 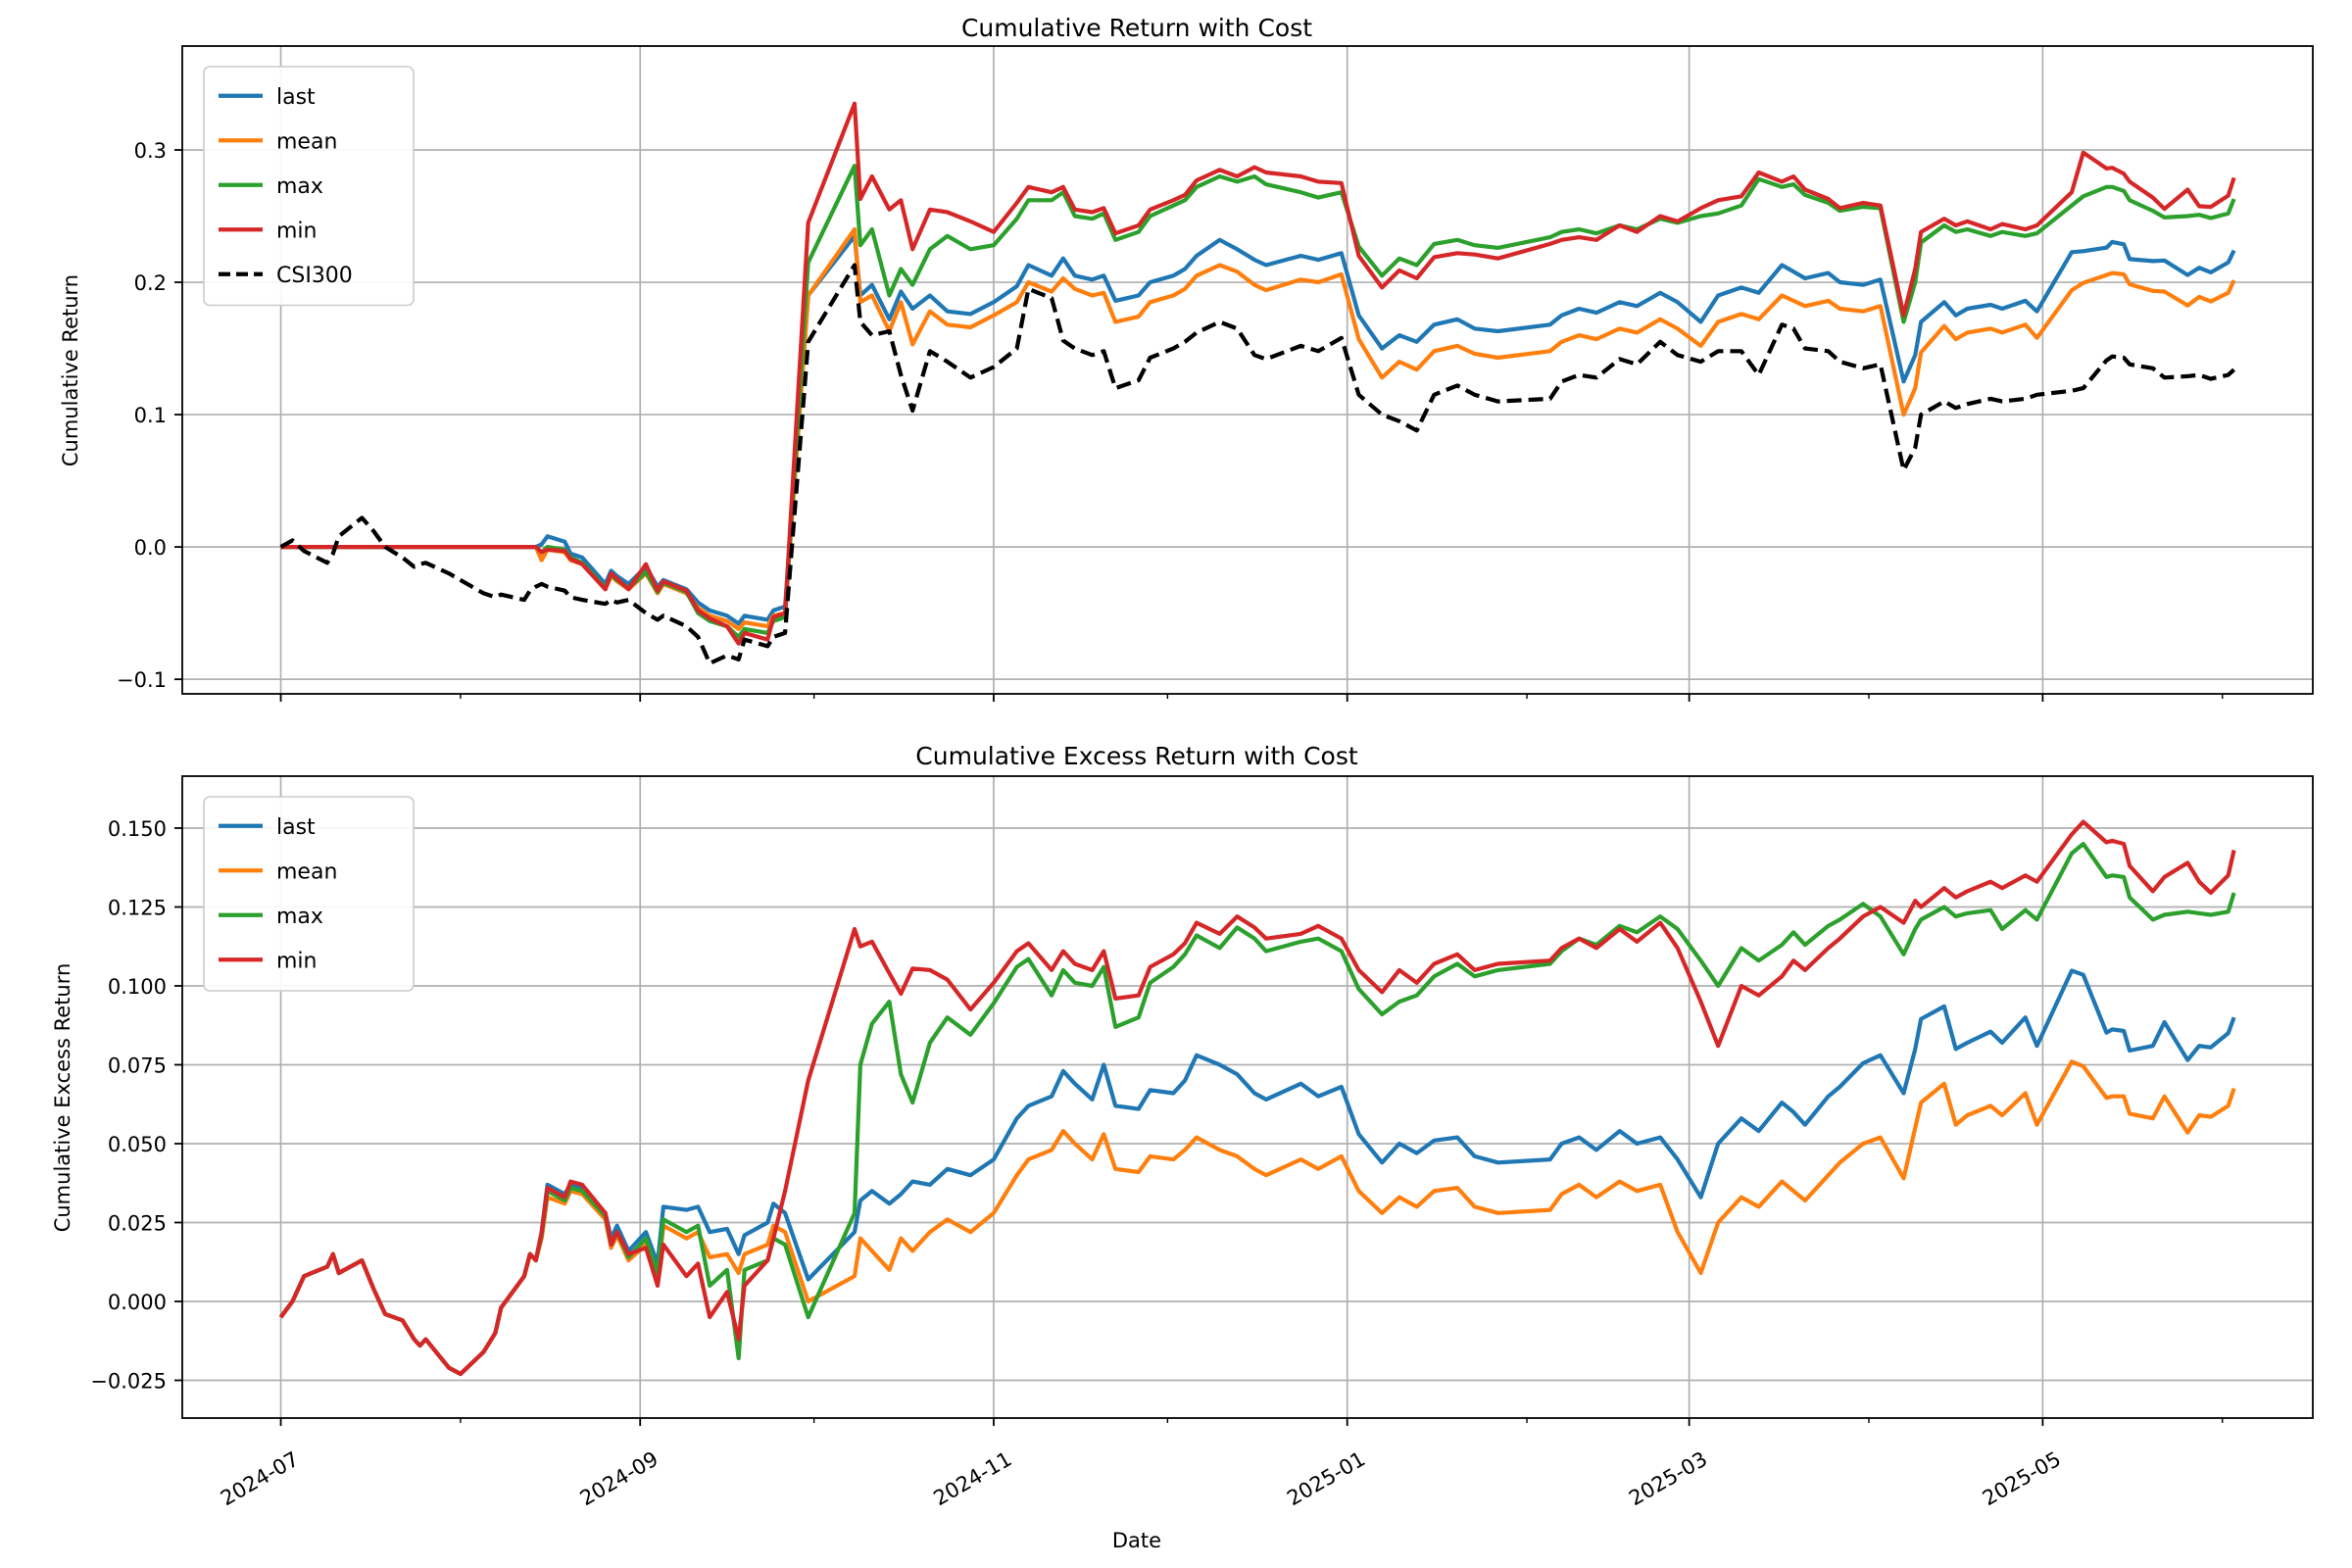 I want to click on y-tick-label: 0.050, so click(x=137, y=1144).